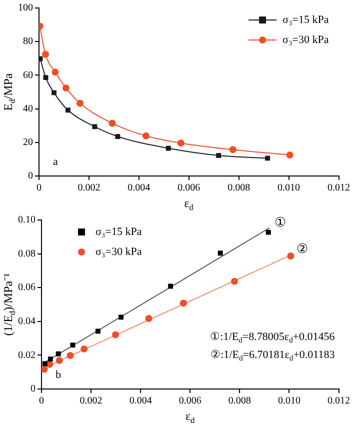 The width and height of the screenshot is (352, 425). Describe the element at coordinates (55, 162) in the screenshot. I see `annotation: a` at that location.